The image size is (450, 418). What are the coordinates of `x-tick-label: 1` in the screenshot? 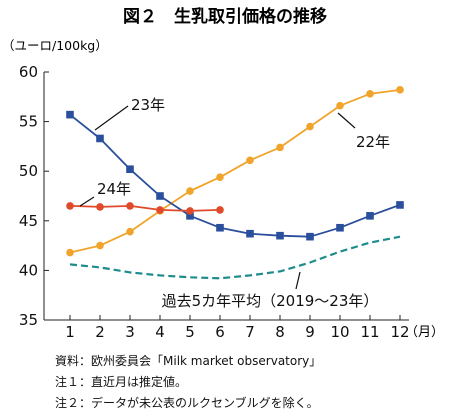 It's located at (70, 332).